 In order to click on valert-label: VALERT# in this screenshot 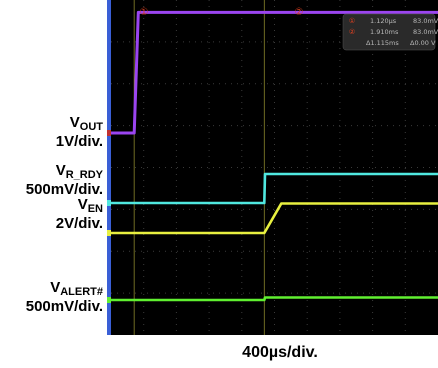, I will do `click(76, 290)`.